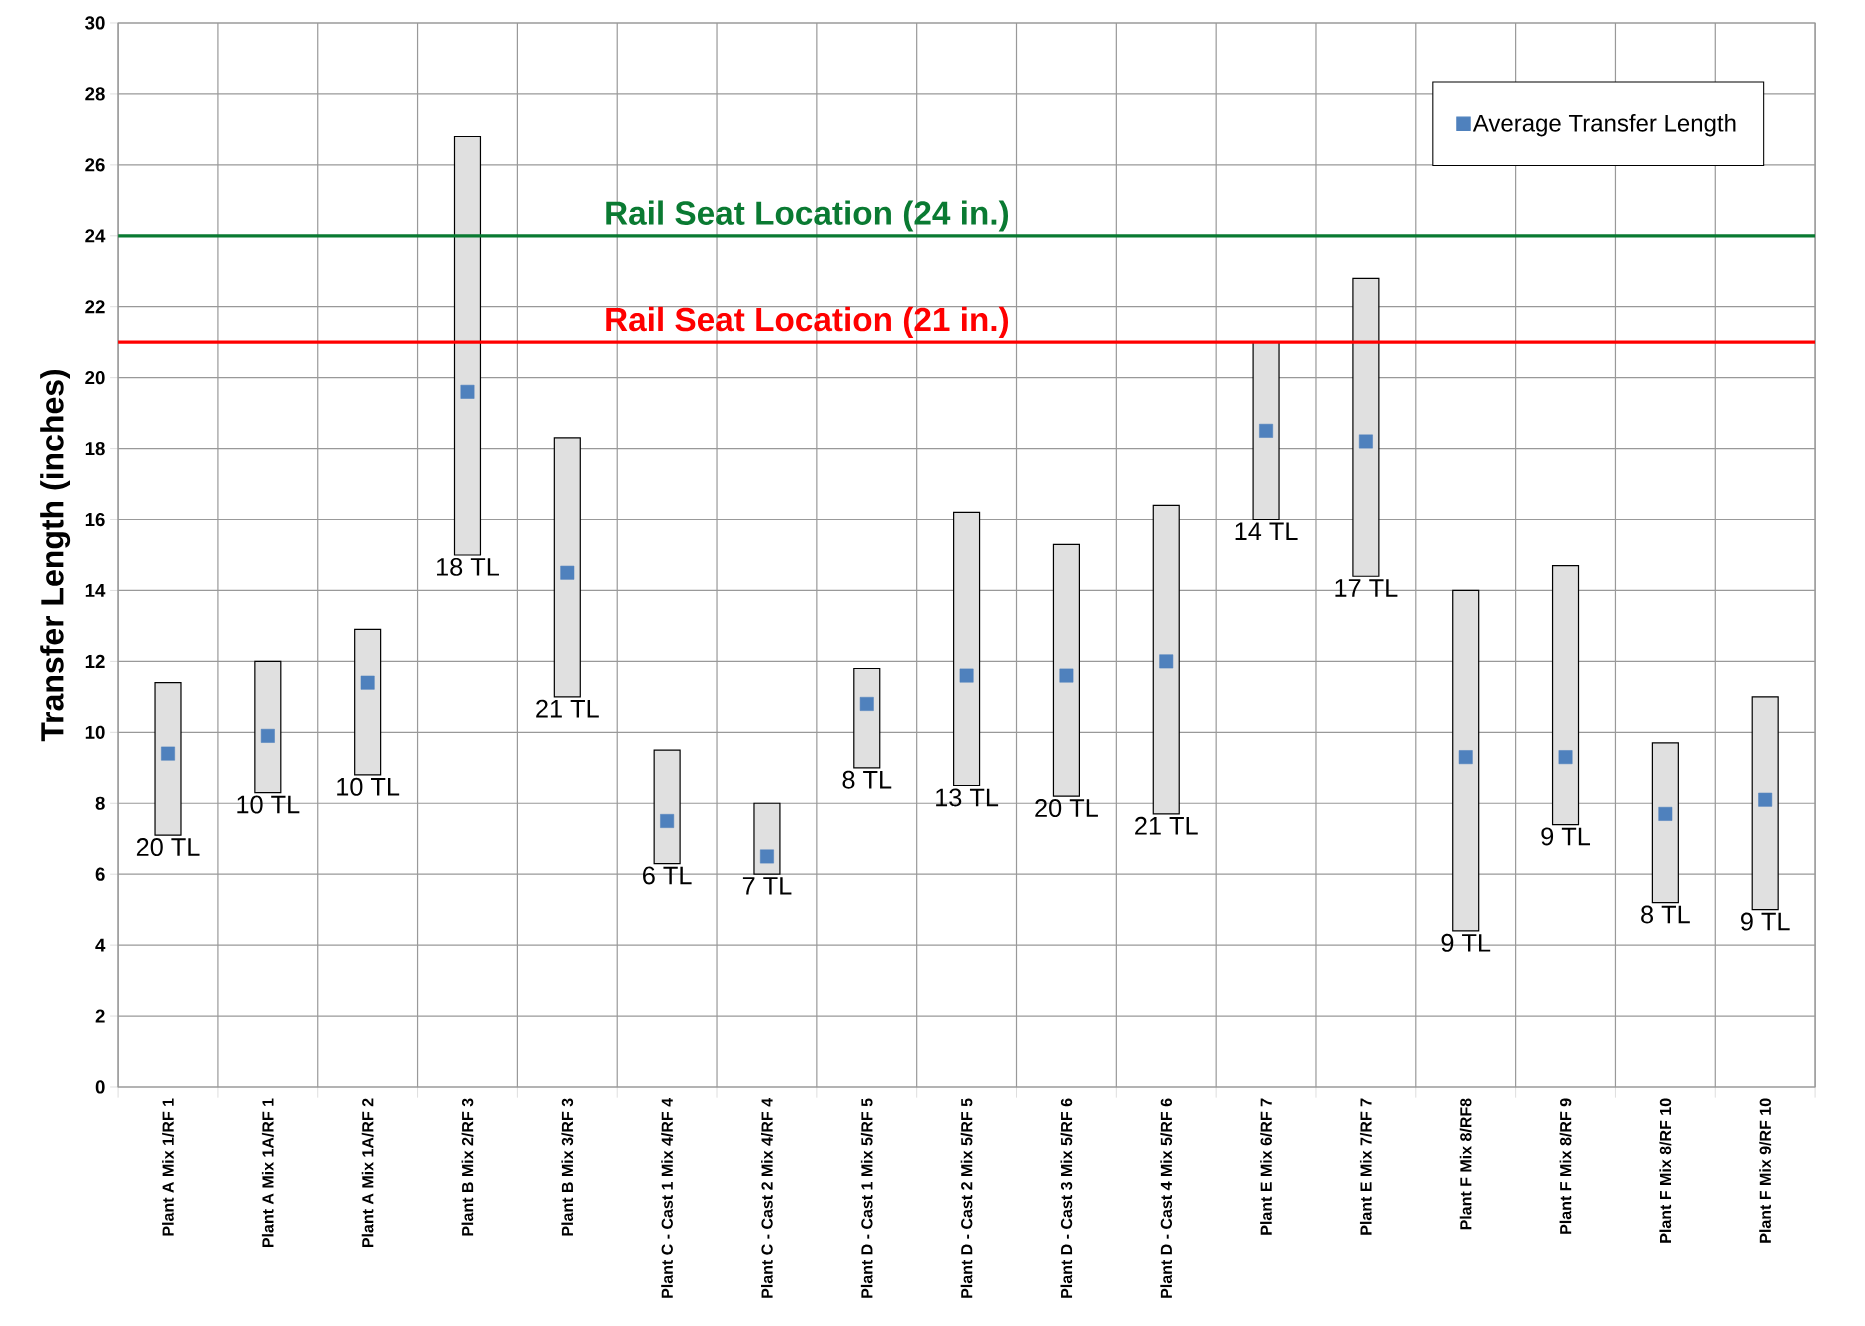  What do you see at coordinates (966, 1198) in the screenshot?
I see `x-tick-label: Plant D - Cast 2 Mix 5/RF 5` at bounding box center [966, 1198].